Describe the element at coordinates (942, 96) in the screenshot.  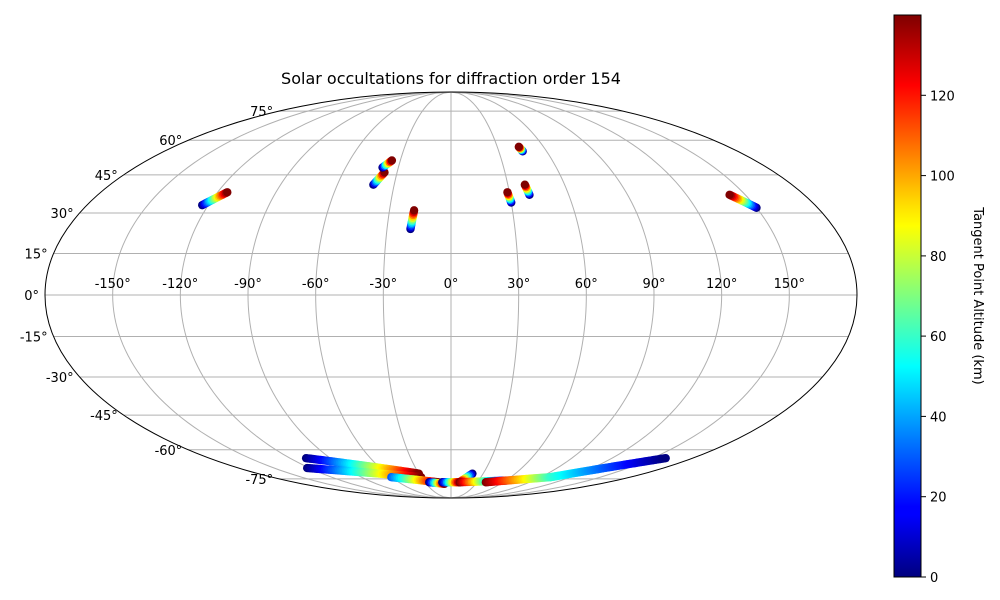
I see `colorbar-tick-label: 120` at that location.